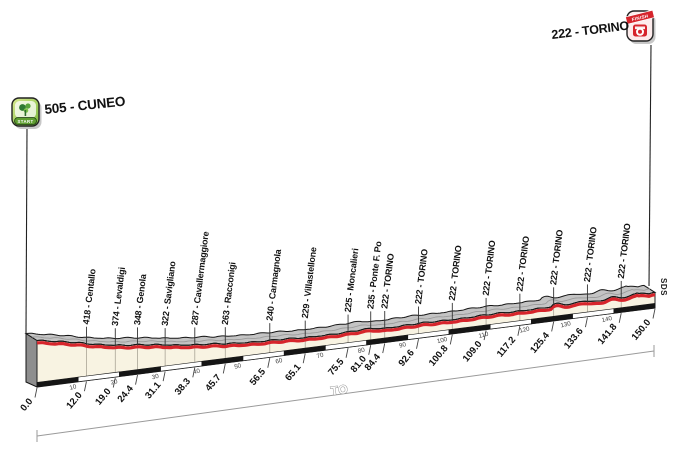 Image resolution: width=680 pixels, height=461 pixels. Describe the element at coordinates (320, 356) in the screenshot. I see `ruler-number: 70` at that location.